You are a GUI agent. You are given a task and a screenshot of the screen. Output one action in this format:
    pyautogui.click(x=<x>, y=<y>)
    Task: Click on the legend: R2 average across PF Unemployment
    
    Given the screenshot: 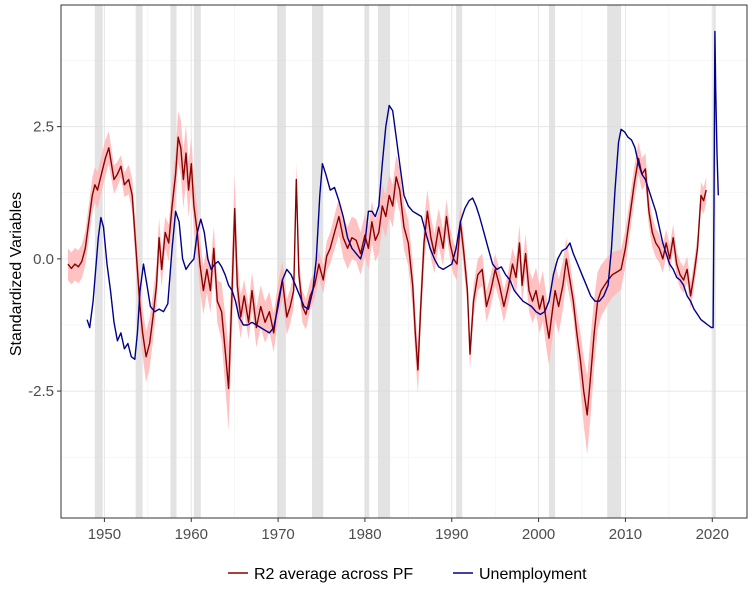 What is the action you would take?
    pyautogui.click(x=407, y=574)
    